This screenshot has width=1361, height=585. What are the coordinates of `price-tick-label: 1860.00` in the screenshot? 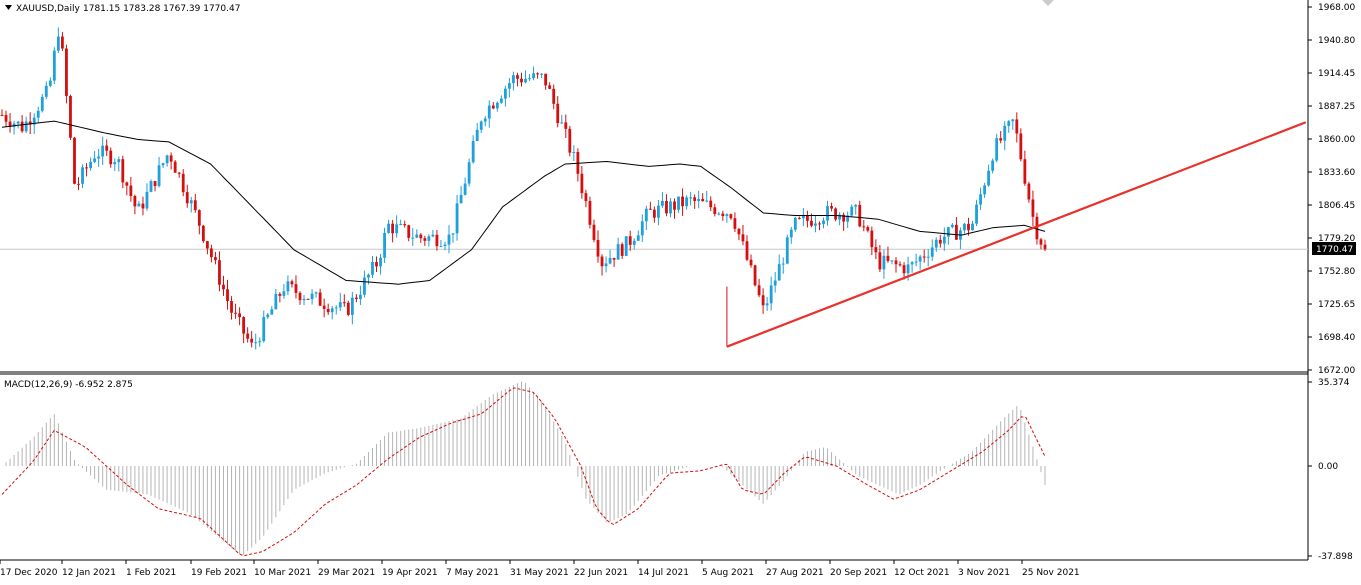 It's located at (1336, 140).